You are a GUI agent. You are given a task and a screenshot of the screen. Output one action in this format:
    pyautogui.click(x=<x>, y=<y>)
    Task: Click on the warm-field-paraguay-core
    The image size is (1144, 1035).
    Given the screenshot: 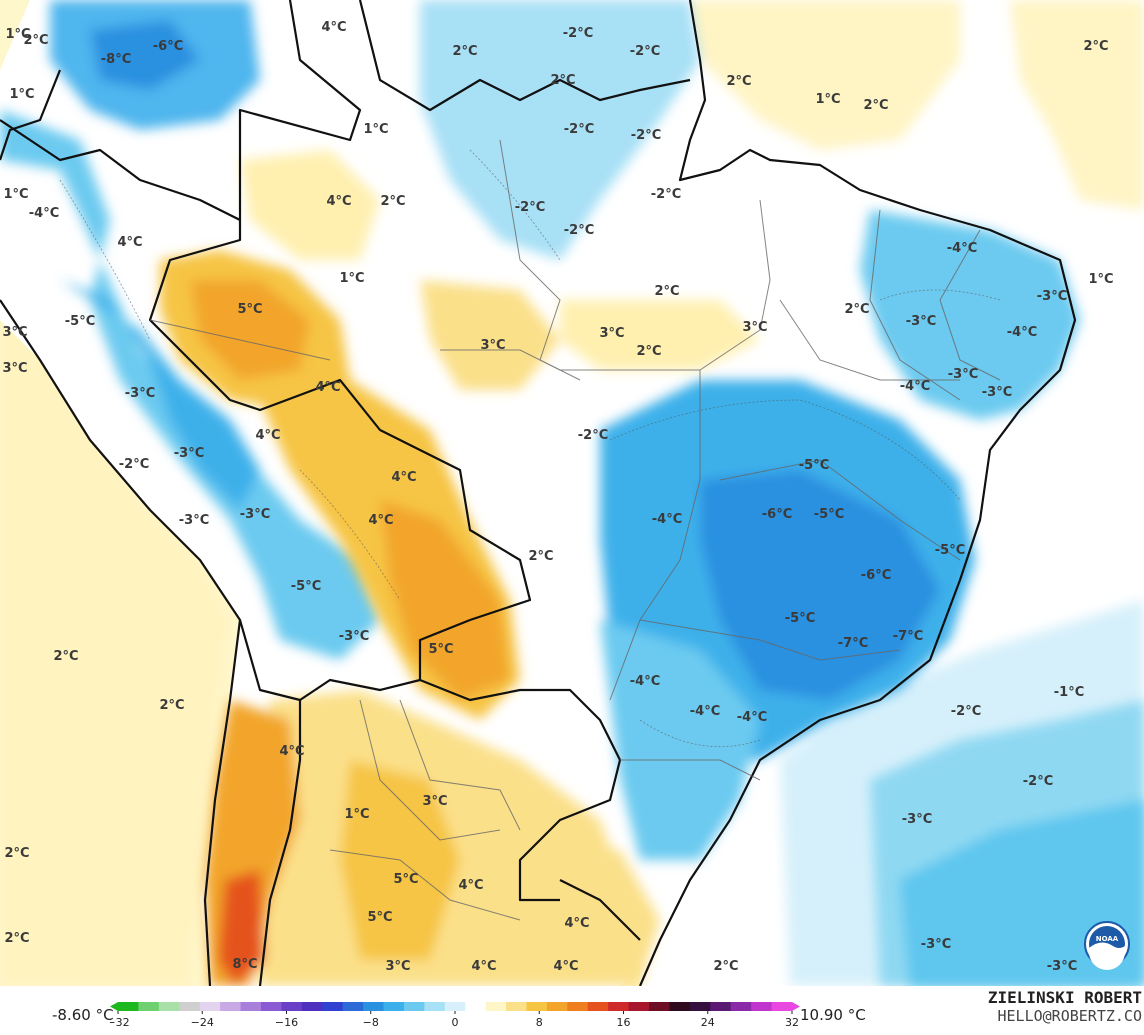 What is the action you would take?
    pyautogui.click(x=445, y=600)
    